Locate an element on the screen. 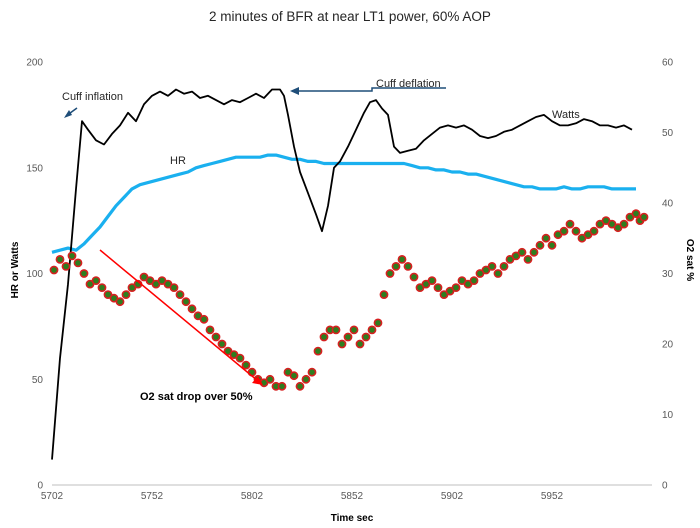 Image resolution: width=700 pixels, height=528 pixels. y2-tick-labels: 0 10 20 30 40 50 60 is located at coordinates (668, 275).